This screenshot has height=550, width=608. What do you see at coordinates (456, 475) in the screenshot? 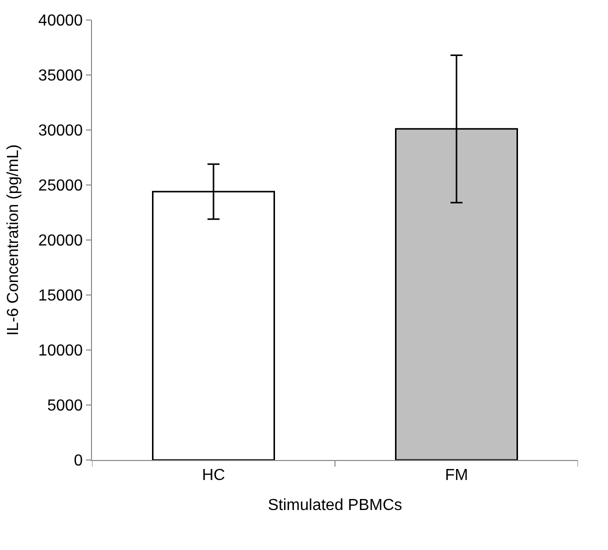
I see `x-tick-label: FM` at bounding box center [456, 475].